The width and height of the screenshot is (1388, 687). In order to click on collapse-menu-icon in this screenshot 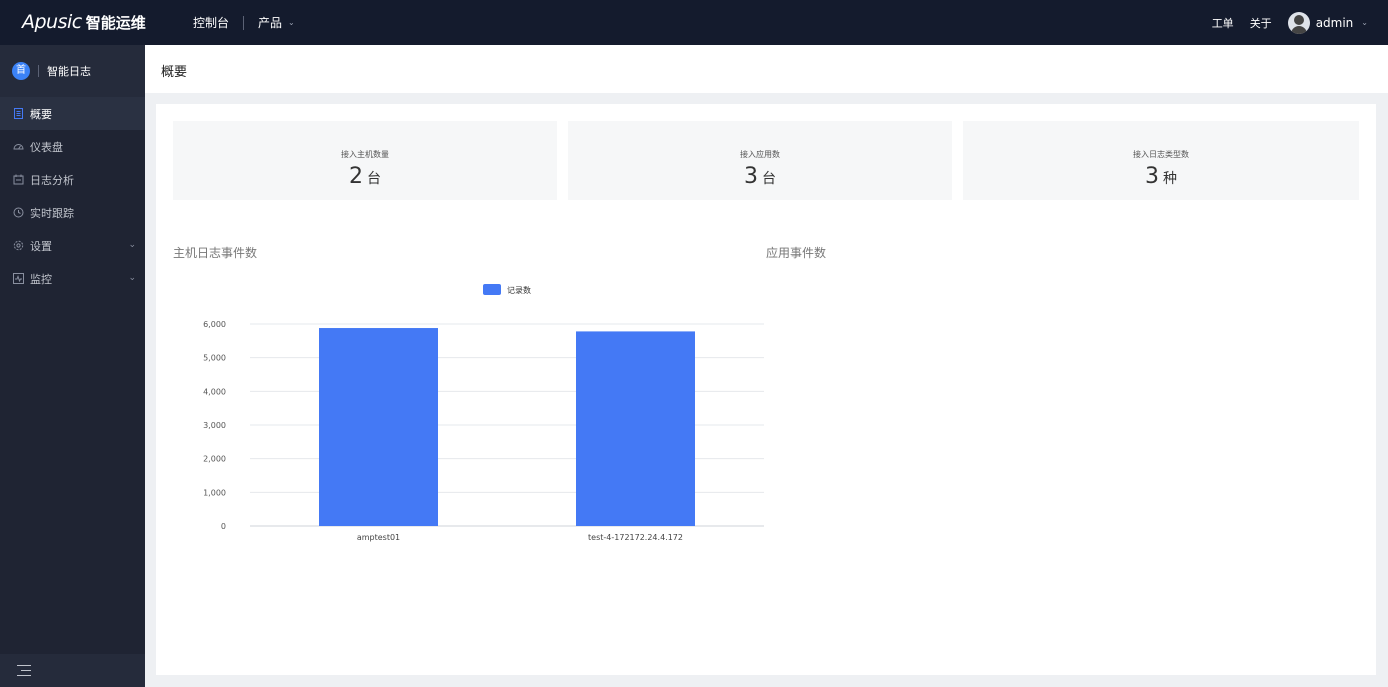, I will do `click(24, 670)`.